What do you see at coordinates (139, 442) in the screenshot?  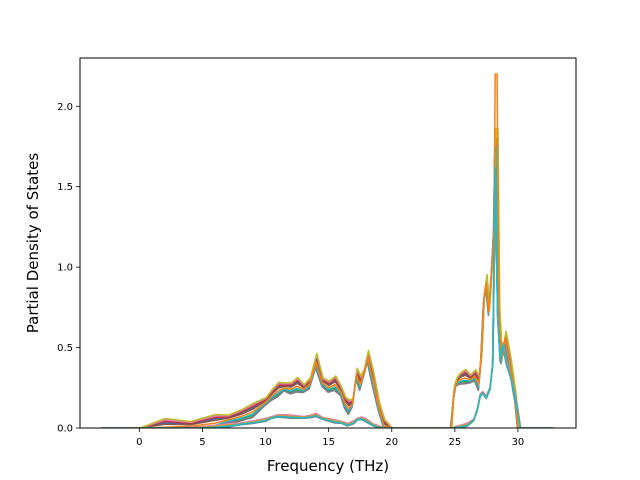 I see `x-tick-label: 0` at bounding box center [139, 442].